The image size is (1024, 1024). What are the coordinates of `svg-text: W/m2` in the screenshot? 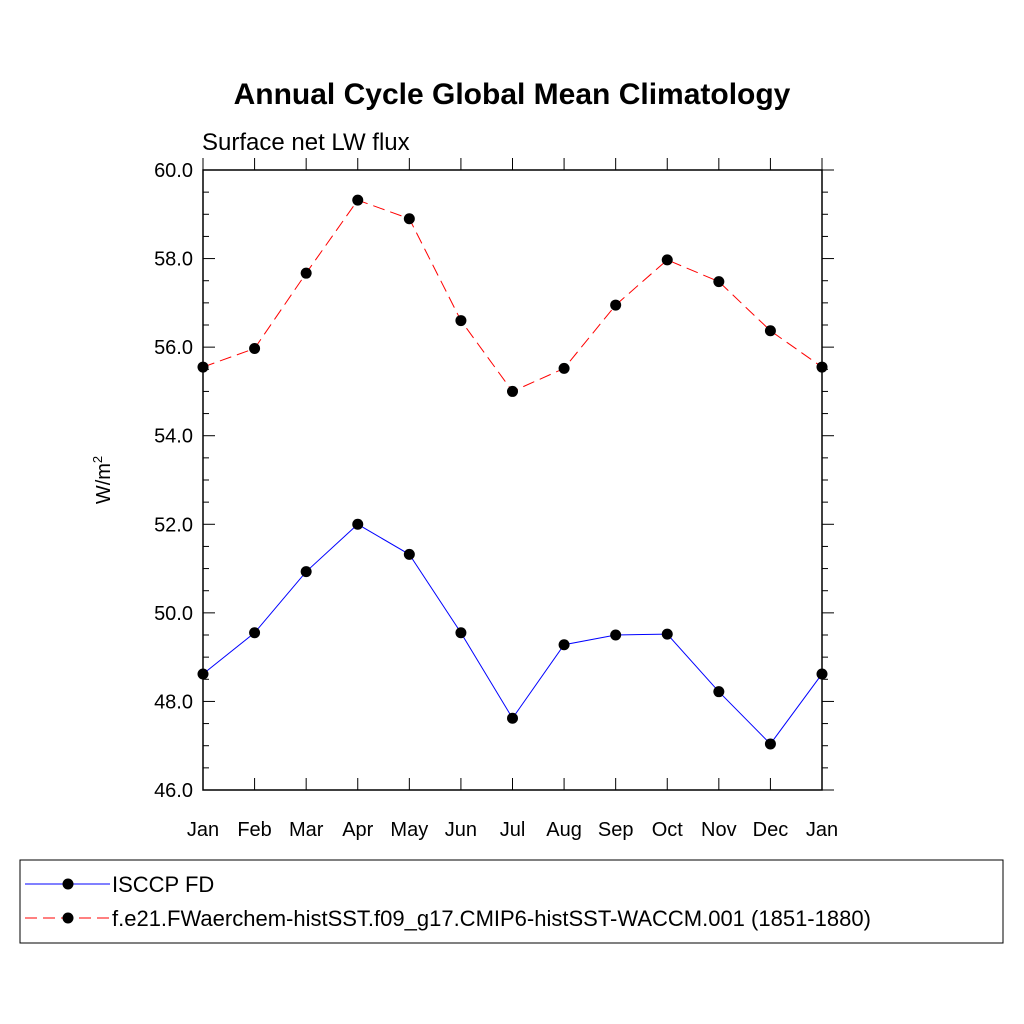 It's located at (102, 480).